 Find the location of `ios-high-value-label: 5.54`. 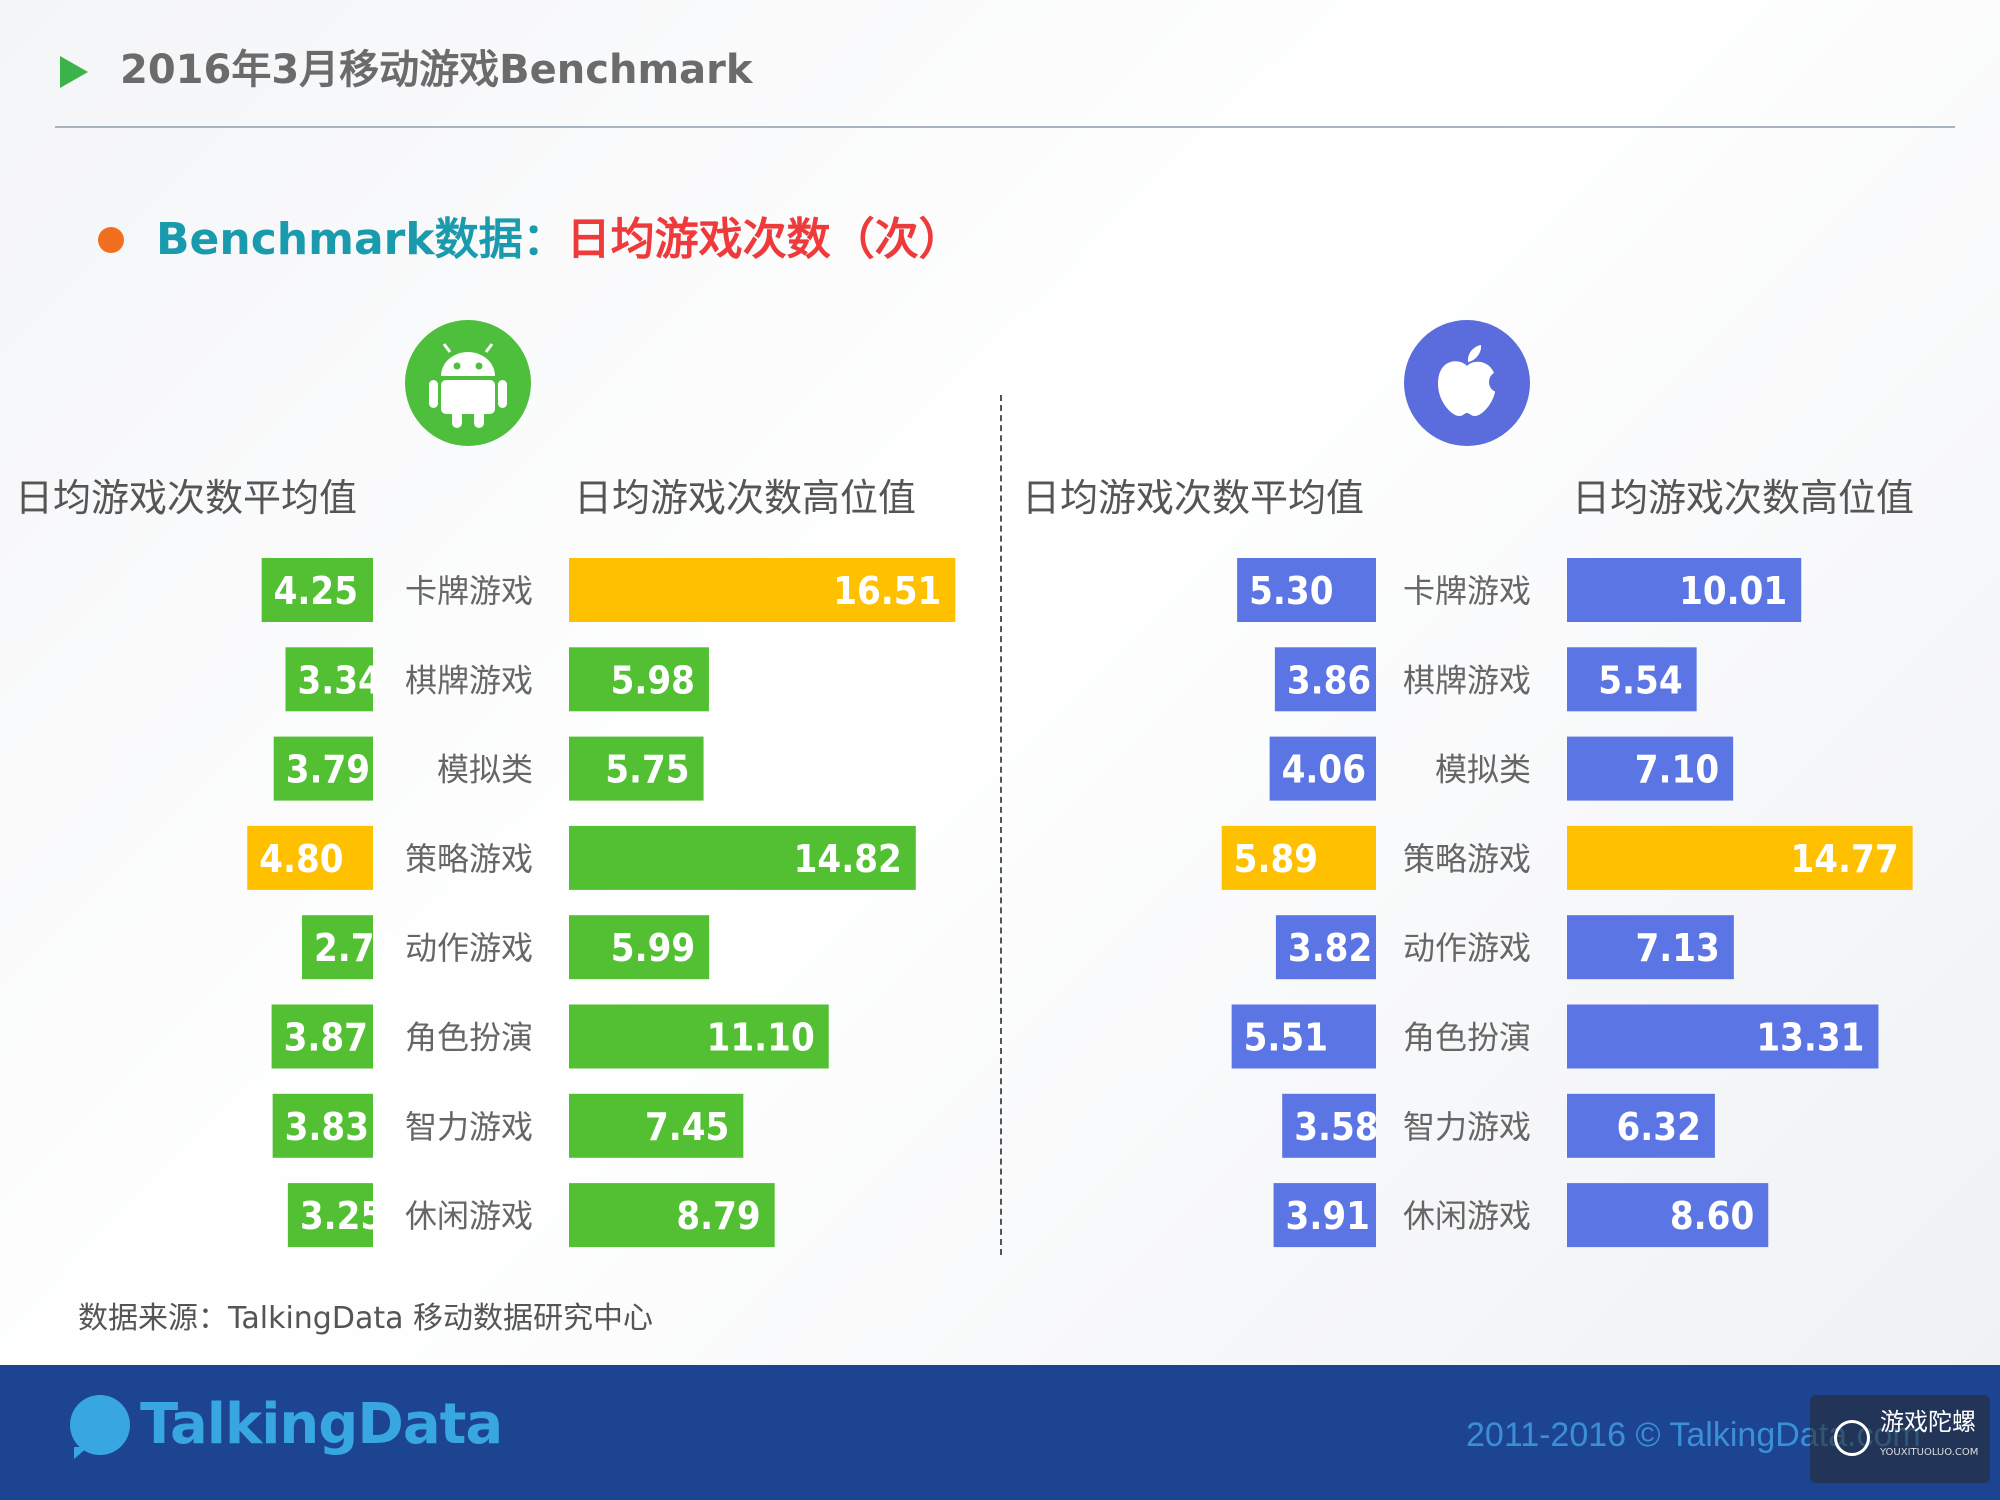

ios-high-value-label: 5.54 is located at coordinates (1640, 680).